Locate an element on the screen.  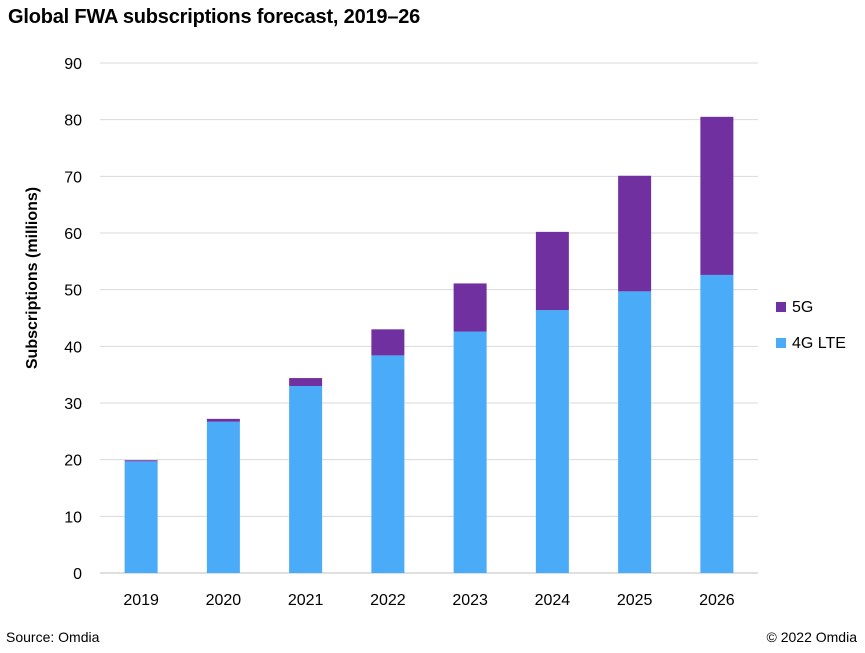
x-tick-label: 2026 is located at coordinates (717, 600).